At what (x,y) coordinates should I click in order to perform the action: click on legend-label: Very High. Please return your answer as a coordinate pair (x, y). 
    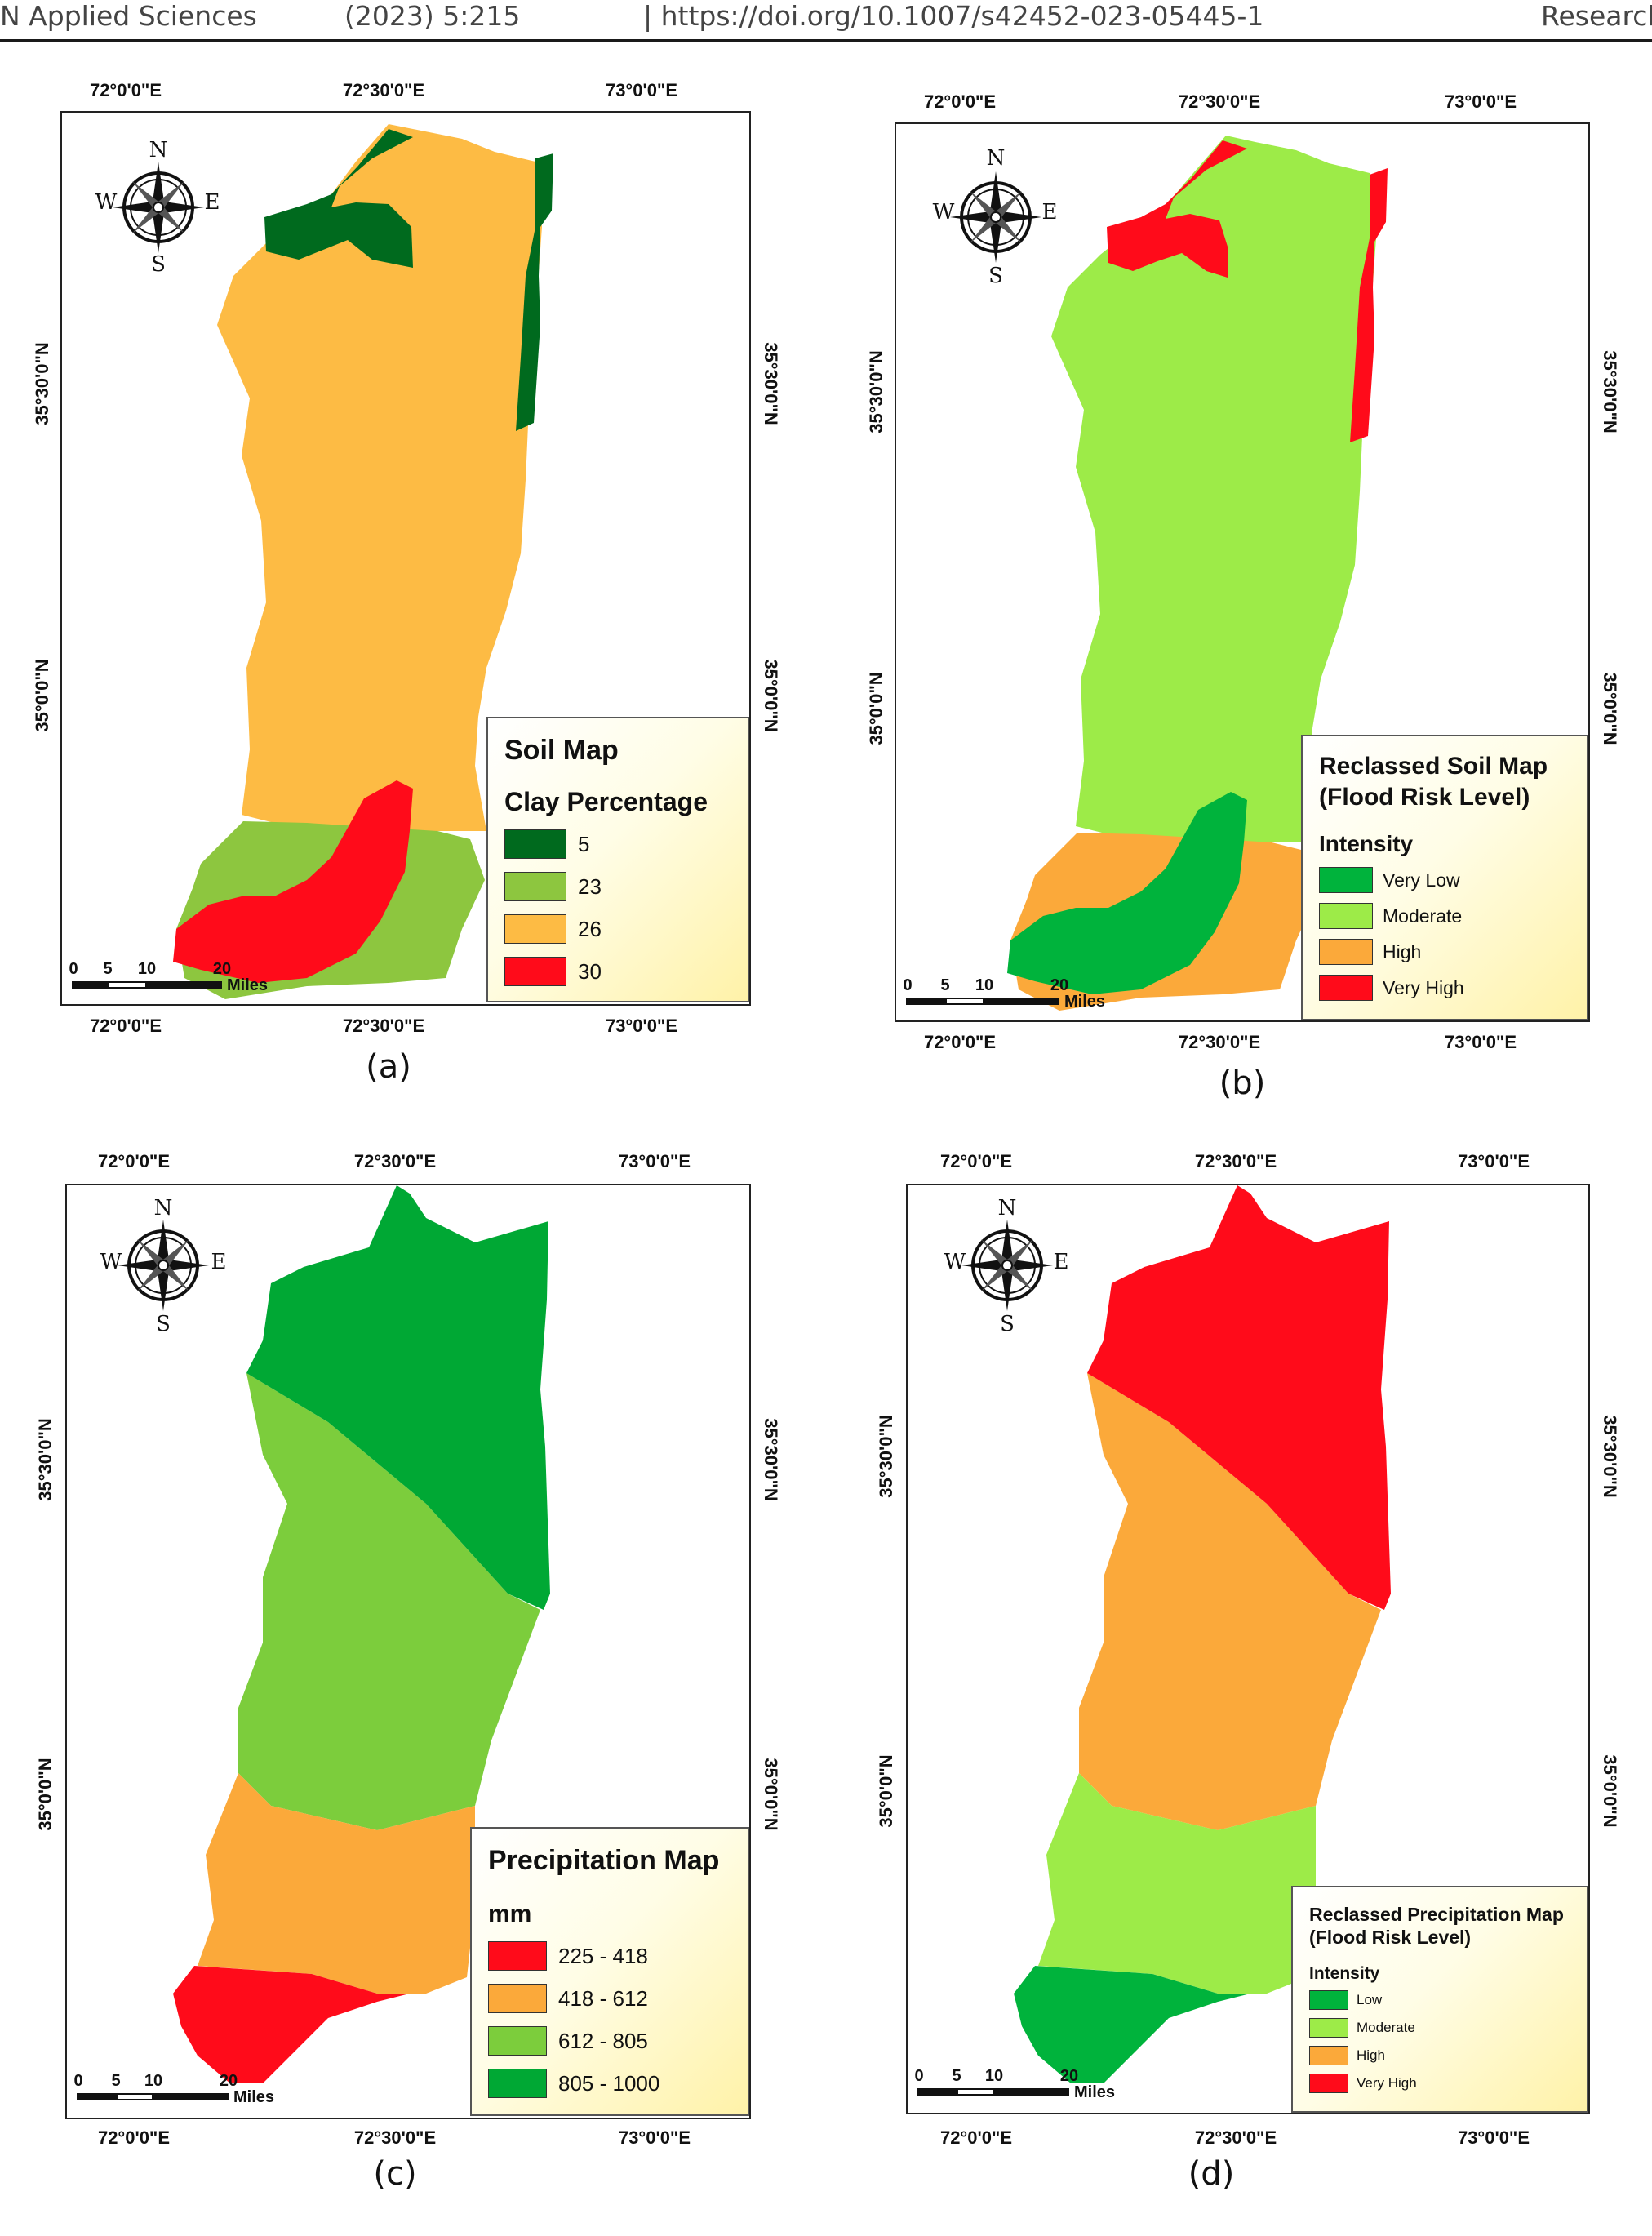
    Looking at the image, I should click on (1423, 987).